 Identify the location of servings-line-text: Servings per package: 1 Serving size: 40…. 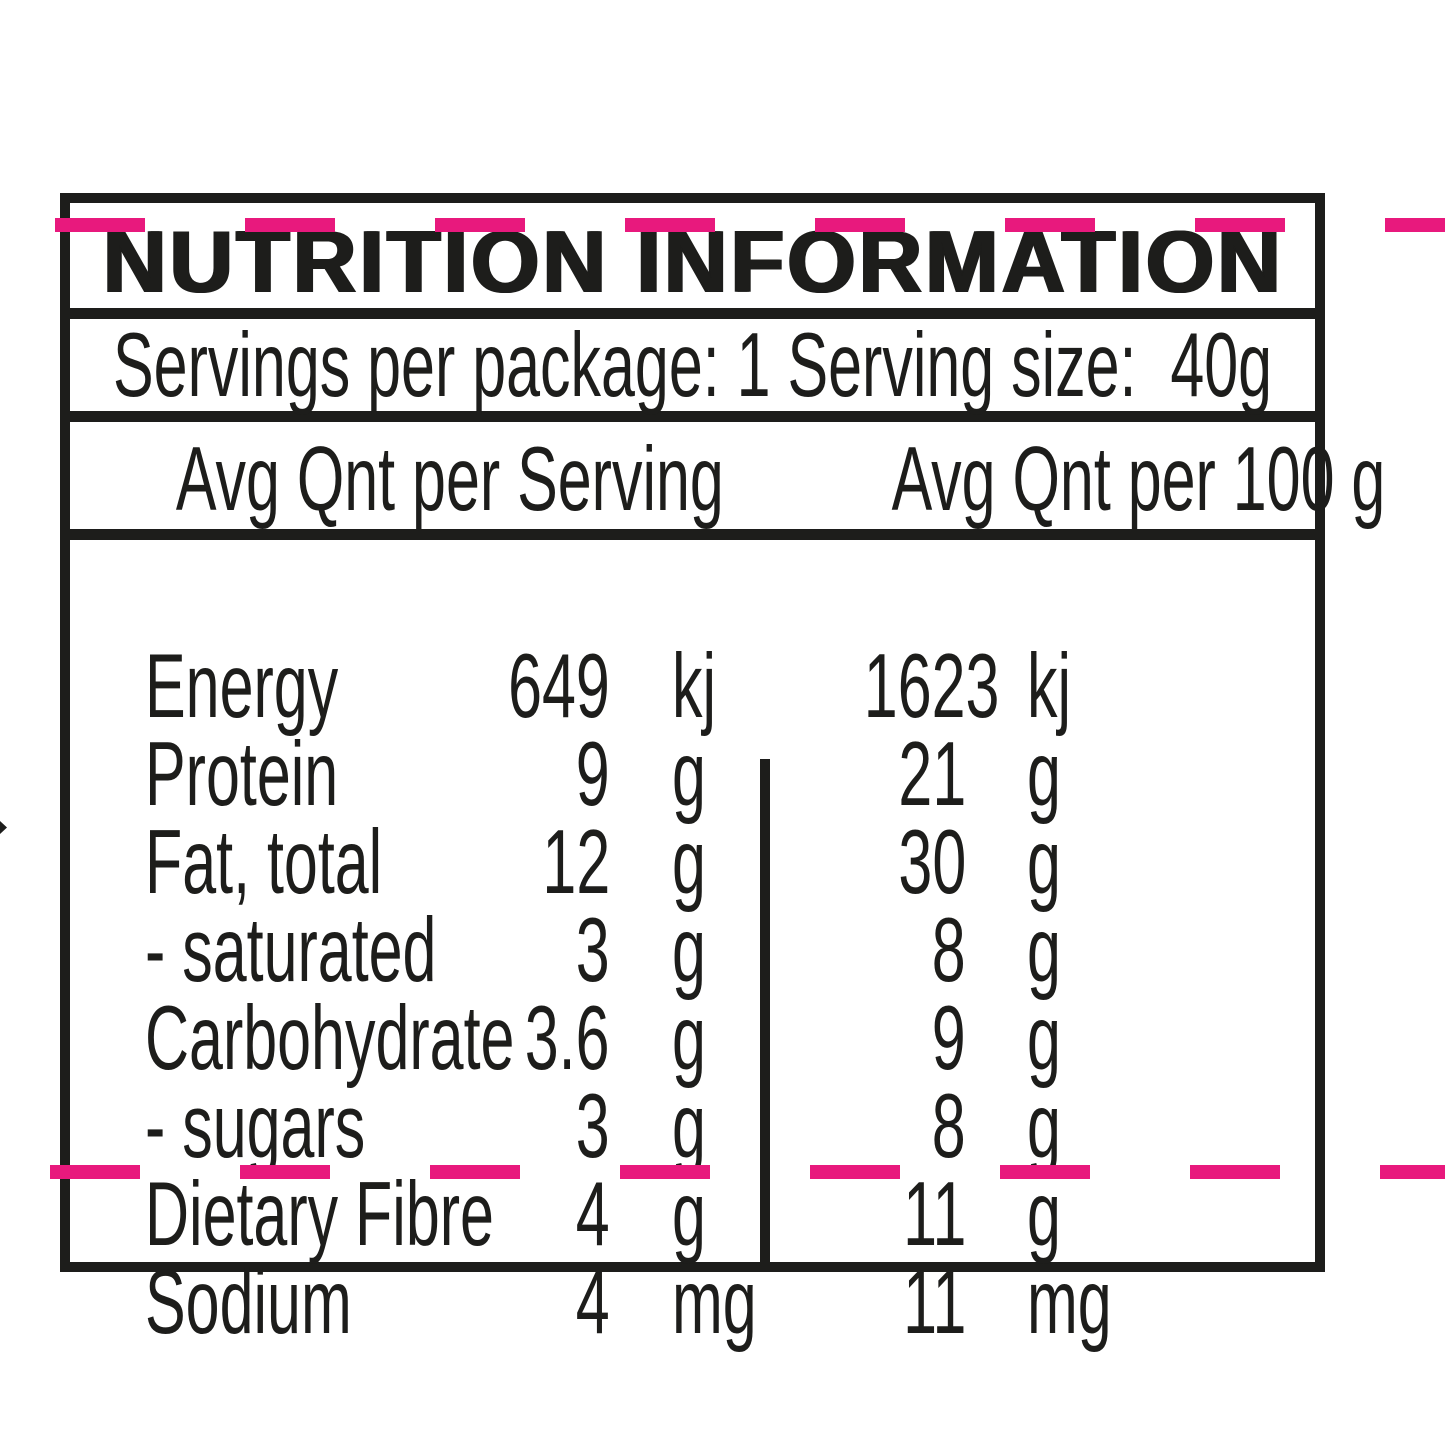
(693, 365).